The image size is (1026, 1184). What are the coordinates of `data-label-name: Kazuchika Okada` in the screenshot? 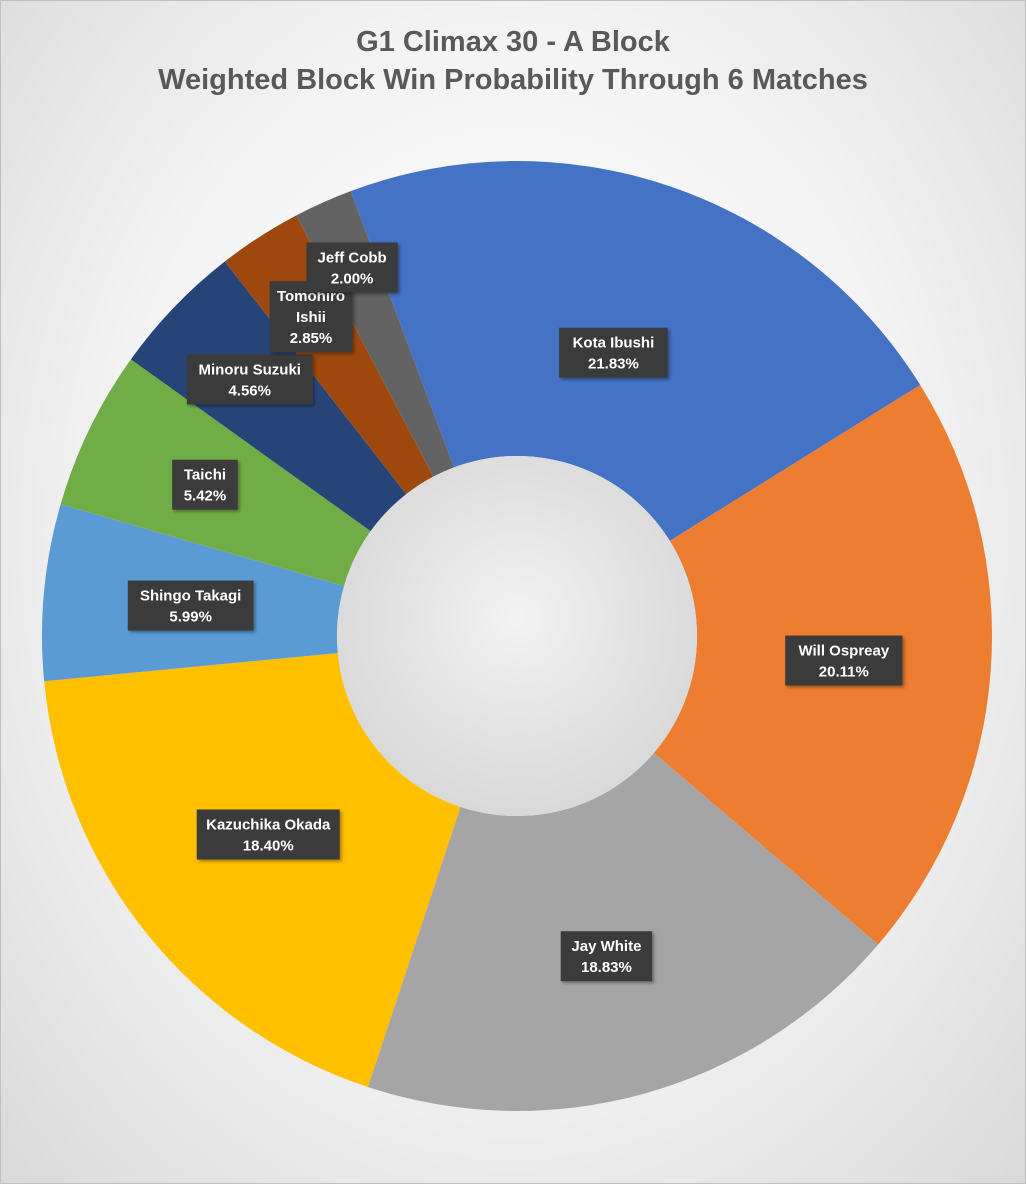 It's located at (268, 824).